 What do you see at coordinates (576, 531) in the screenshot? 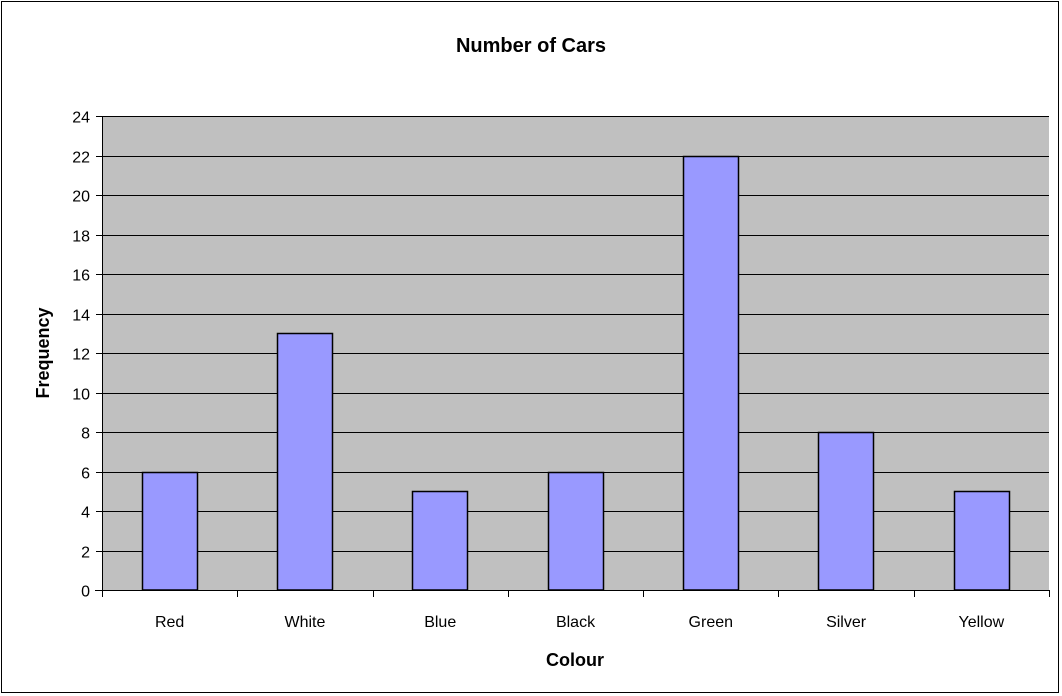
I see `bar-black` at bounding box center [576, 531].